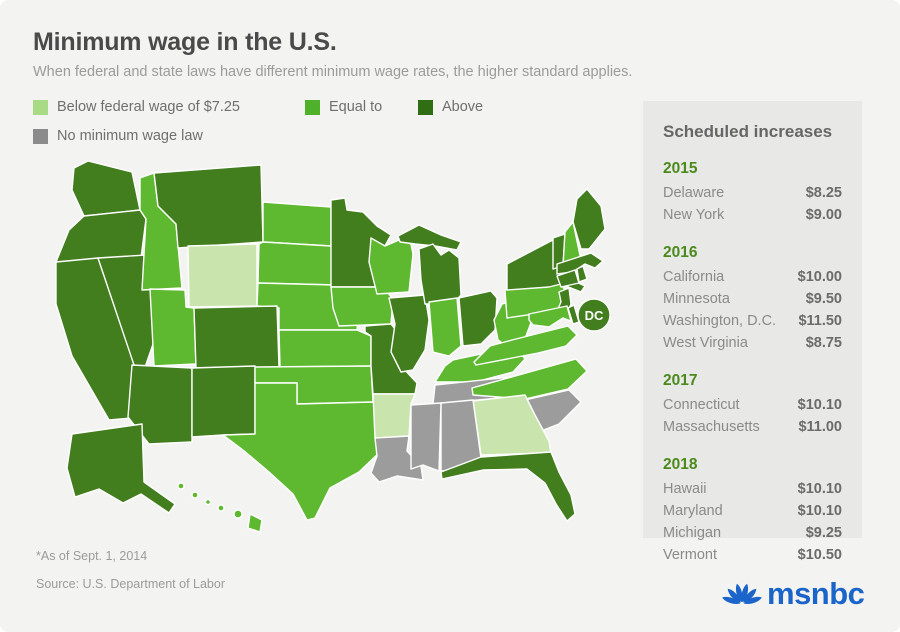 This screenshot has height=632, width=900. I want to click on source-credit: Source: U.S. Department of Labor, so click(130, 584).